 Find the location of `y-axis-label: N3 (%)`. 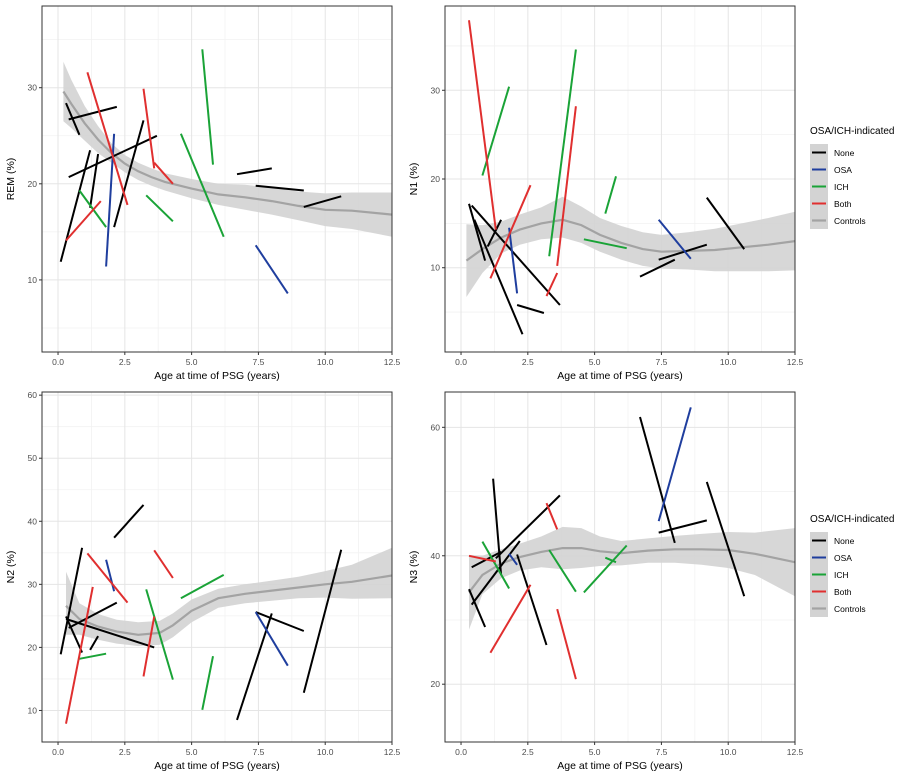

y-axis-label: N3 (%) is located at coordinates (414, 567).